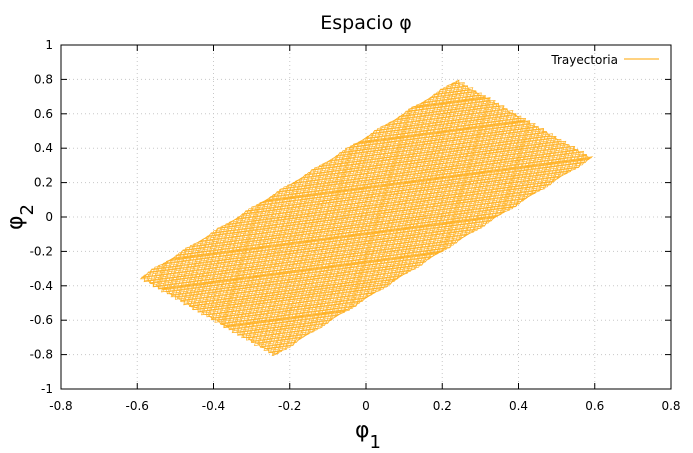  What do you see at coordinates (43, 114) in the screenshot?
I see `y-tick-label: 0.6` at bounding box center [43, 114].